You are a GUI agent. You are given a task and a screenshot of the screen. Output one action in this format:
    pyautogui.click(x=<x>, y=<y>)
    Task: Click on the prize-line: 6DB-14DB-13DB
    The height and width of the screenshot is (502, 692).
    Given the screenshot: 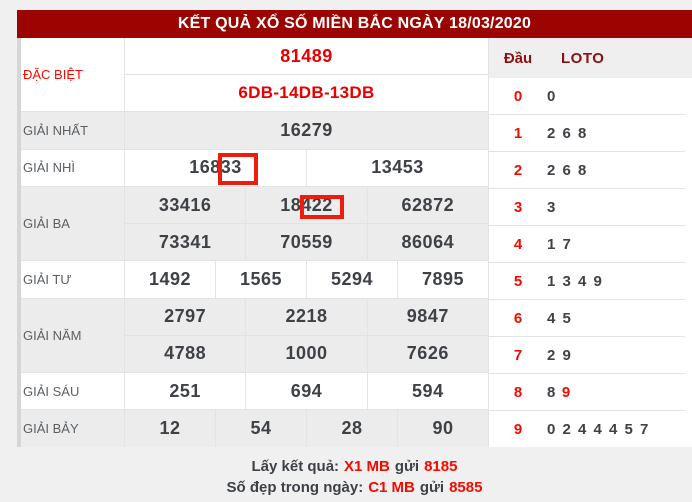 What is the action you would take?
    pyautogui.click(x=306, y=92)
    